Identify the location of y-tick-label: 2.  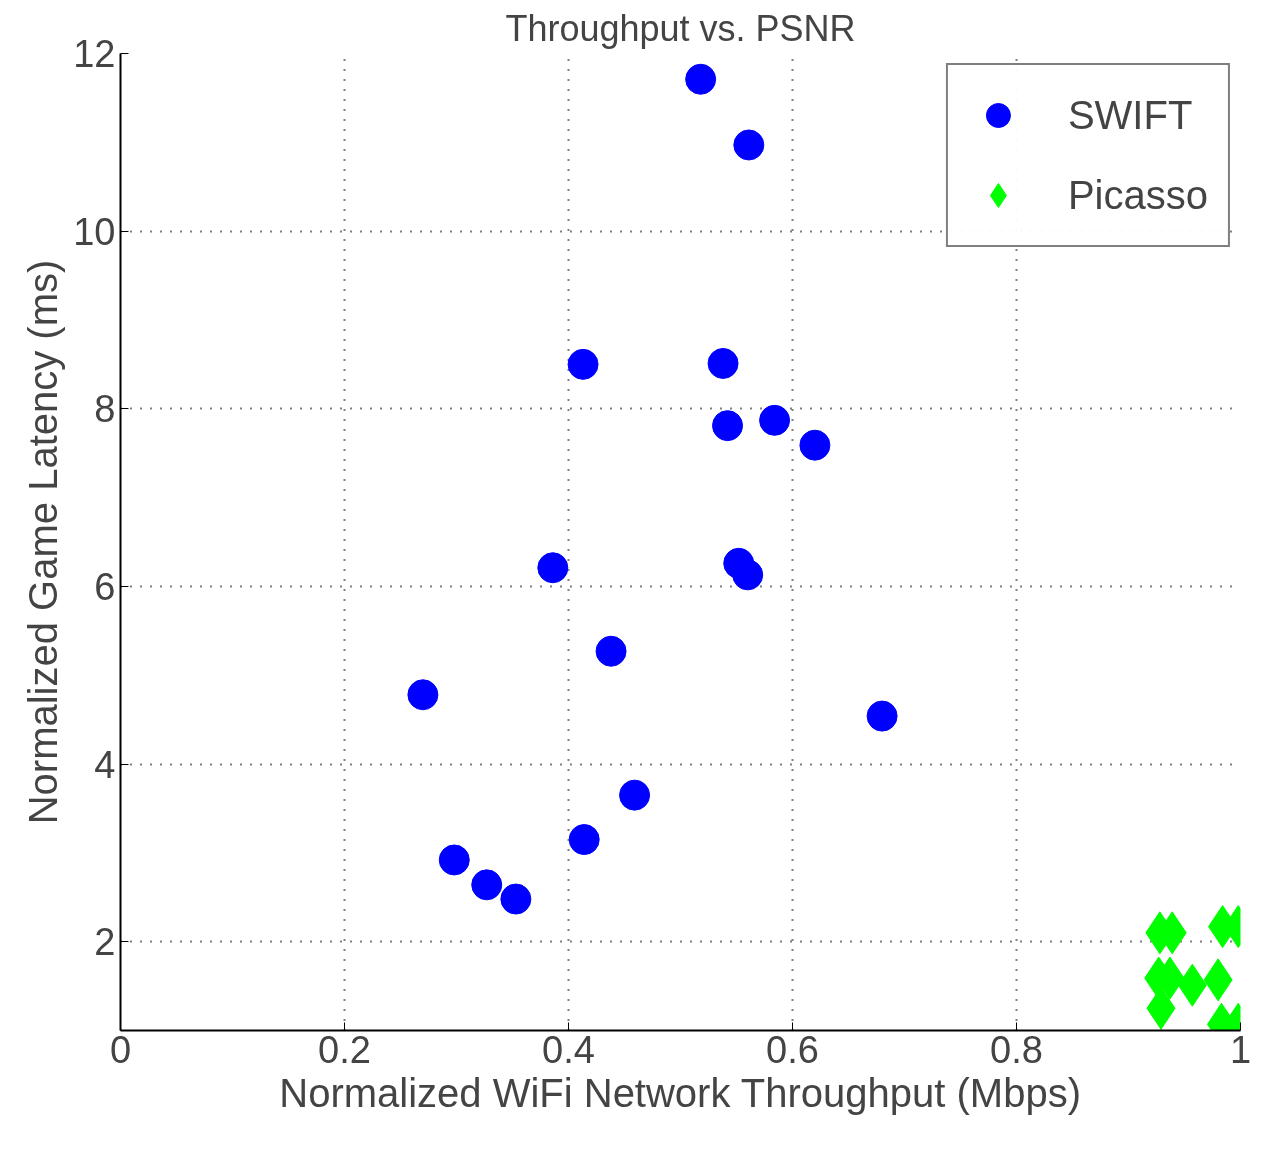
(105, 942).